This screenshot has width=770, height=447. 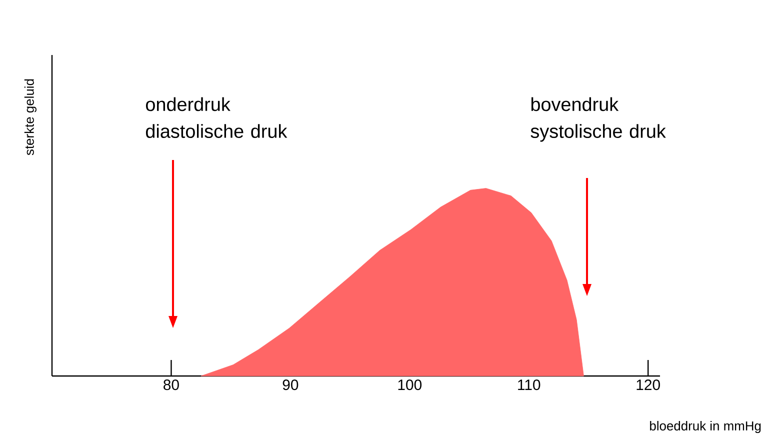 What do you see at coordinates (410, 385) in the screenshot?
I see `x-tick-label: 100` at bounding box center [410, 385].